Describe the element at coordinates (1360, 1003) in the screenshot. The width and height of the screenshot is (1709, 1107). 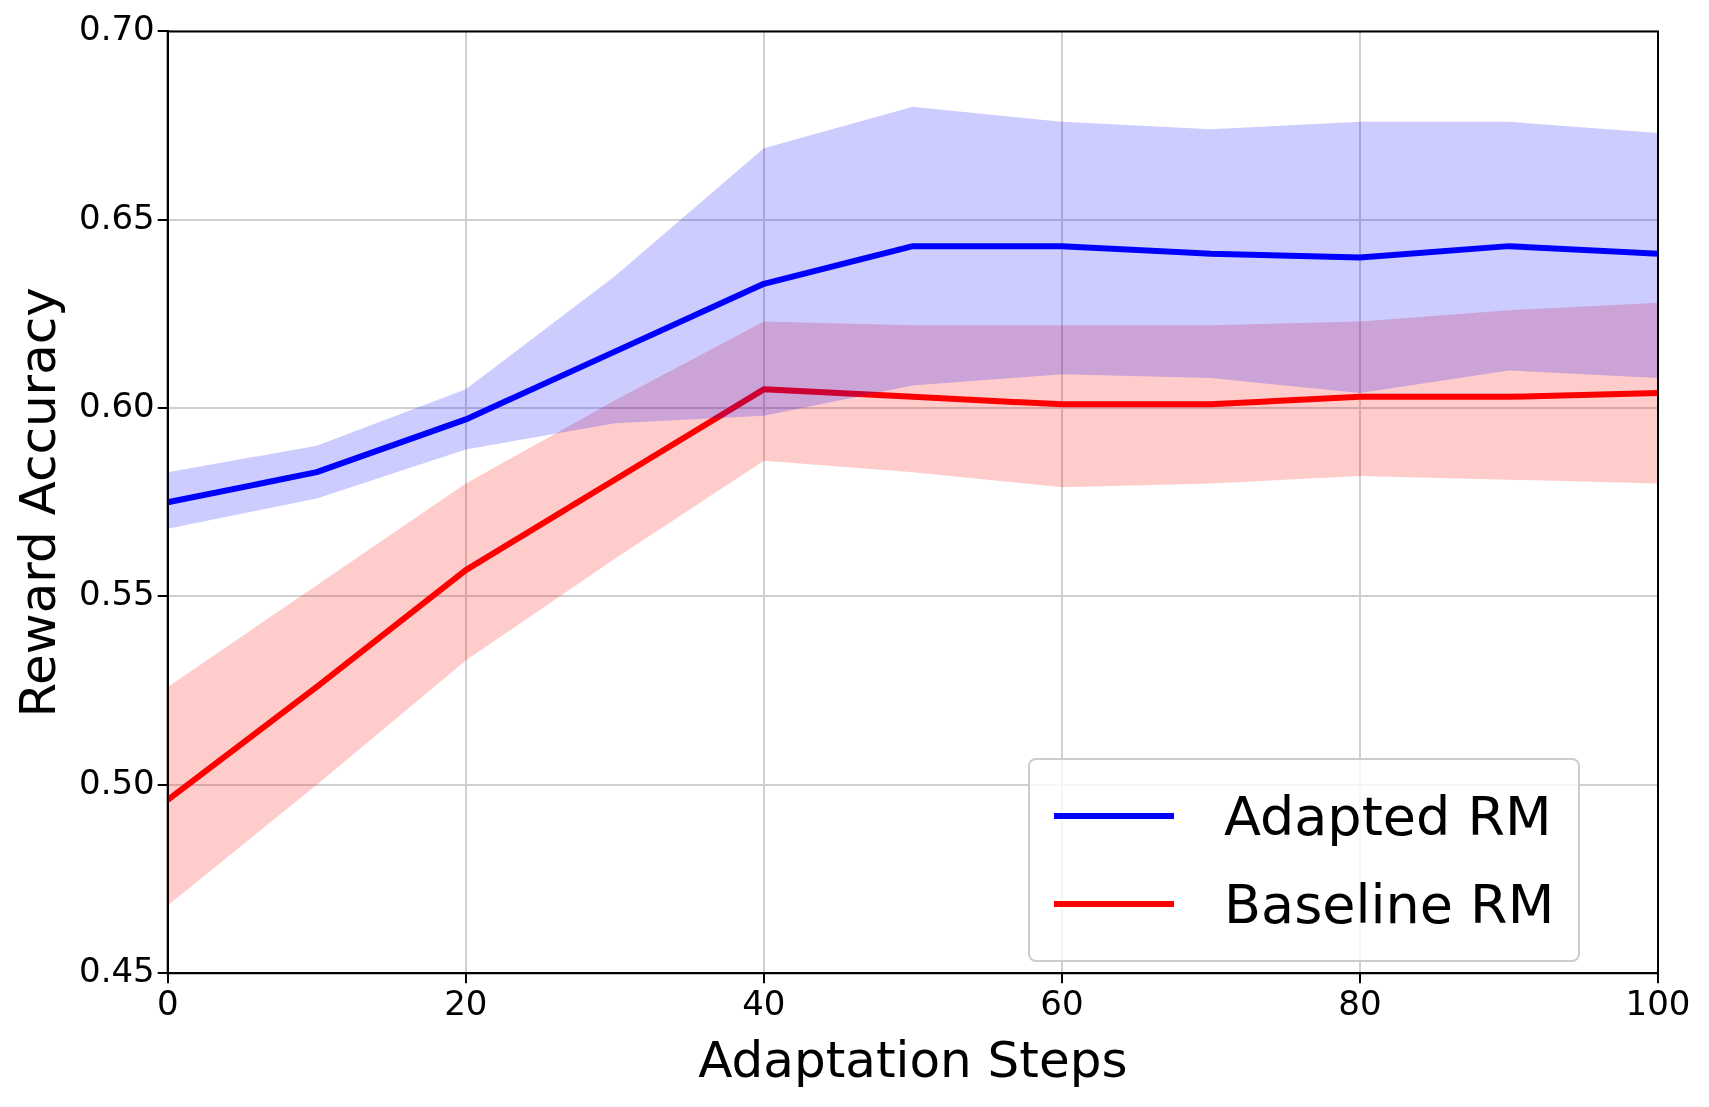
I see `x-tick-label: 80` at that location.